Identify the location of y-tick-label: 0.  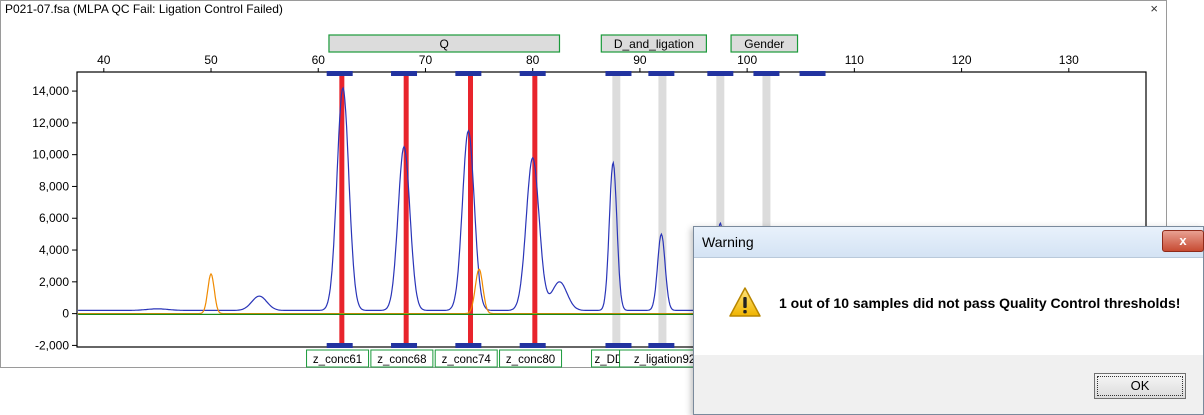
(65, 314).